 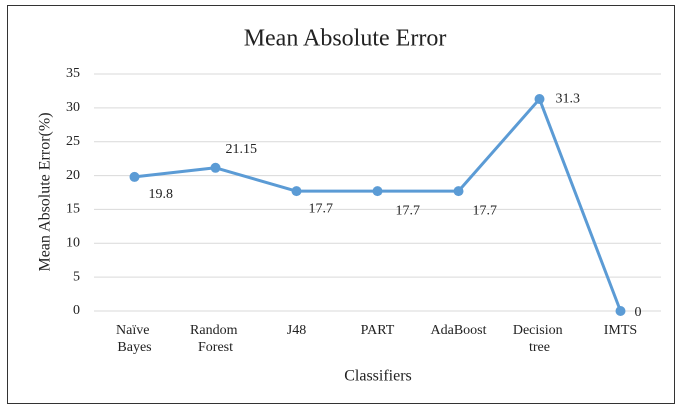 I want to click on x-tick-label-line: Decision, so click(x=539, y=330).